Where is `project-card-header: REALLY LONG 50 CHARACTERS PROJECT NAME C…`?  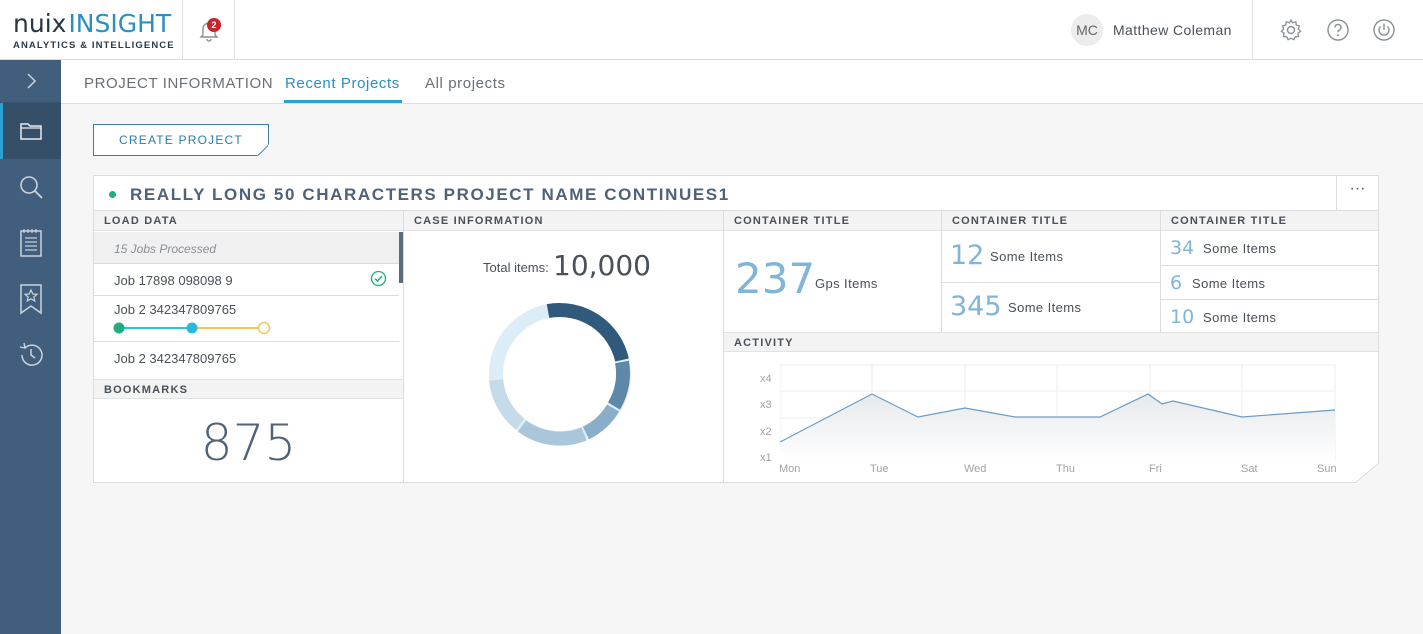
project-card-header: REALLY LONG 50 CHARACTERS PROJECT NAME C… is located at coordinates (736, 193).